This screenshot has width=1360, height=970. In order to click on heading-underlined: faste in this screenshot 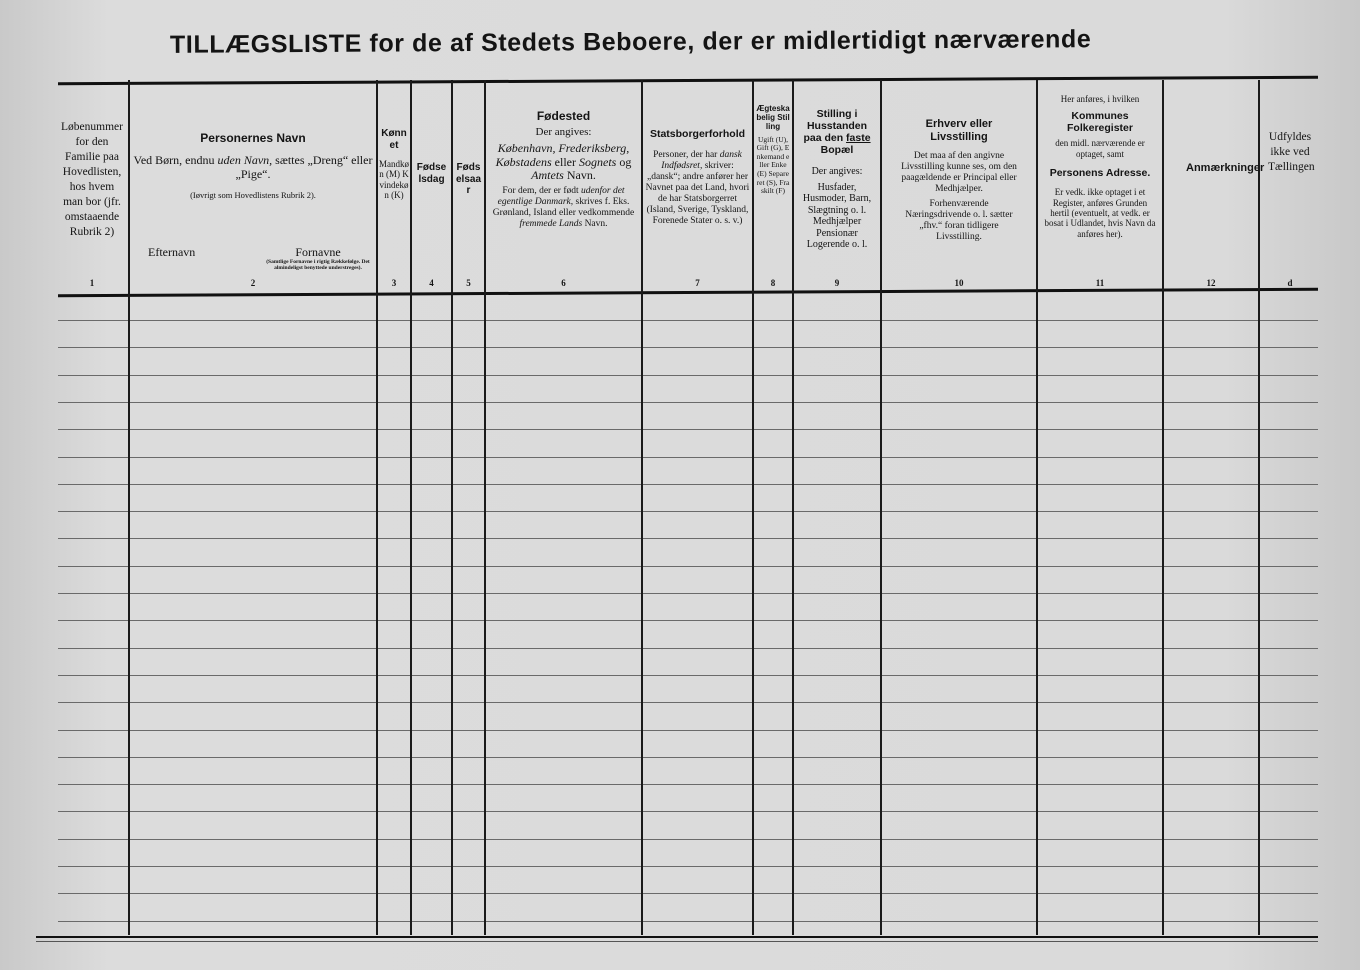, I will do `click(858, 138)`.